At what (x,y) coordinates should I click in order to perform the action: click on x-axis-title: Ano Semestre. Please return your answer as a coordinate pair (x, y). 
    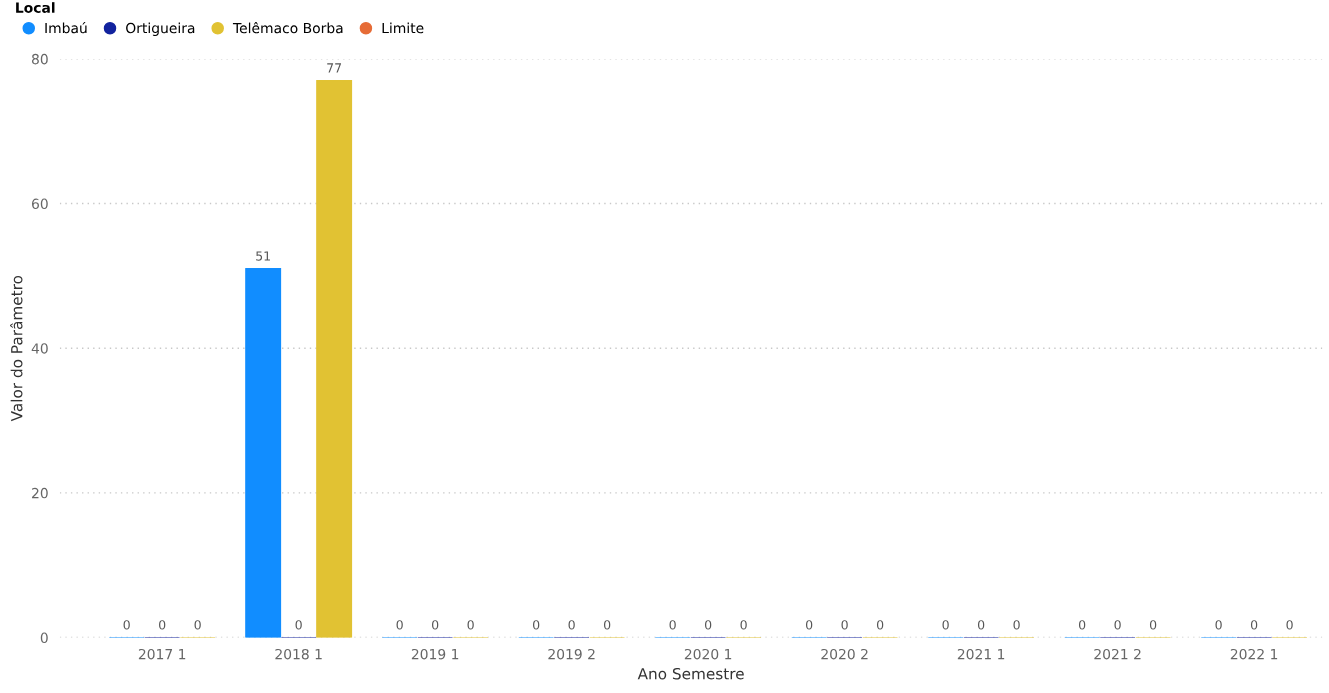
    Looking at the image, I should click on (690, 673).